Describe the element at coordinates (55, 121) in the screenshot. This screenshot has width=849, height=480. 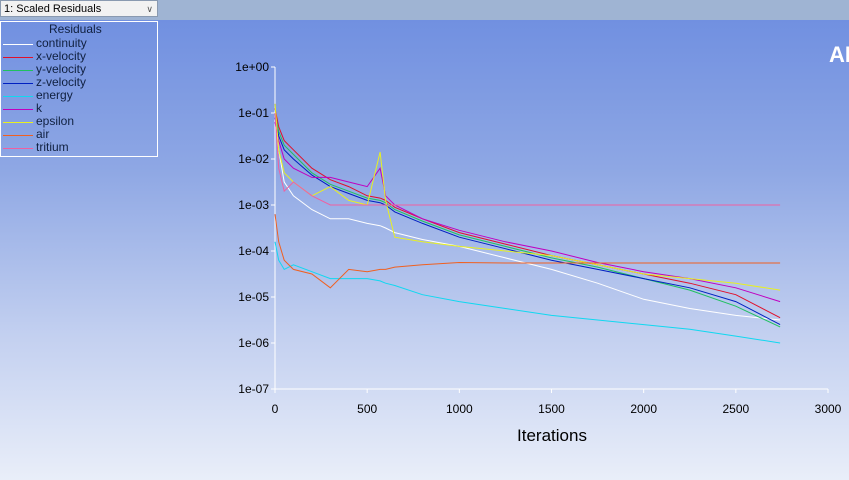
I see `legend-label: epsilon` at that location.